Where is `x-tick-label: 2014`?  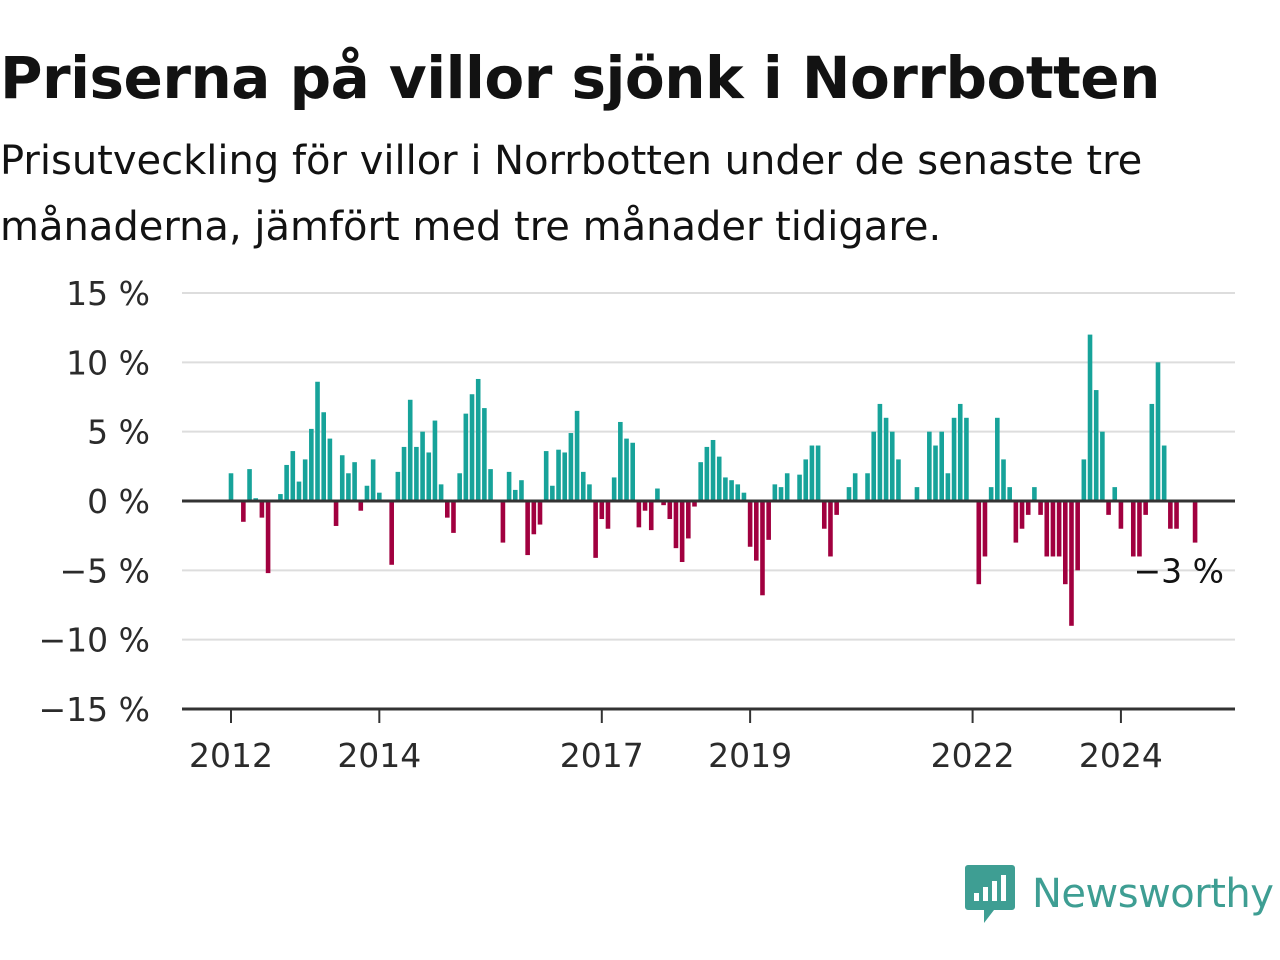 x-tick-label: 2014 is located at coordinates (379, 755).